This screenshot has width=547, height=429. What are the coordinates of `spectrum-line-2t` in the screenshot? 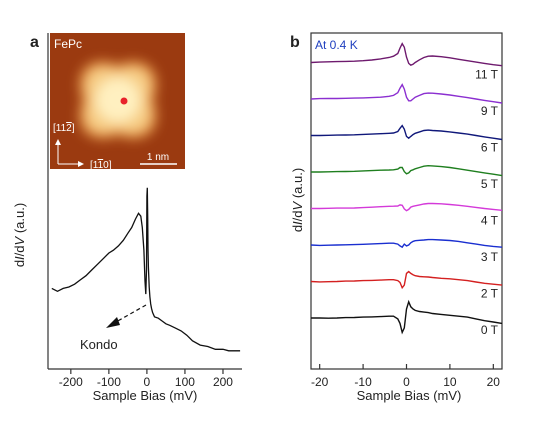 It's located at (406, 280).